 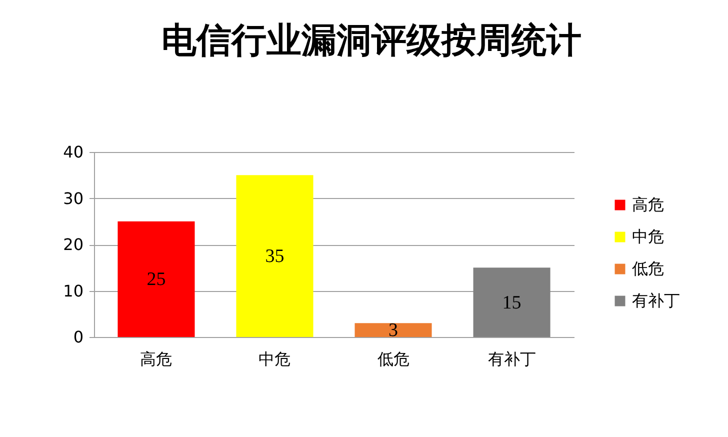 I want to click on y-tick-label: 40, so click(x=73, y=152).